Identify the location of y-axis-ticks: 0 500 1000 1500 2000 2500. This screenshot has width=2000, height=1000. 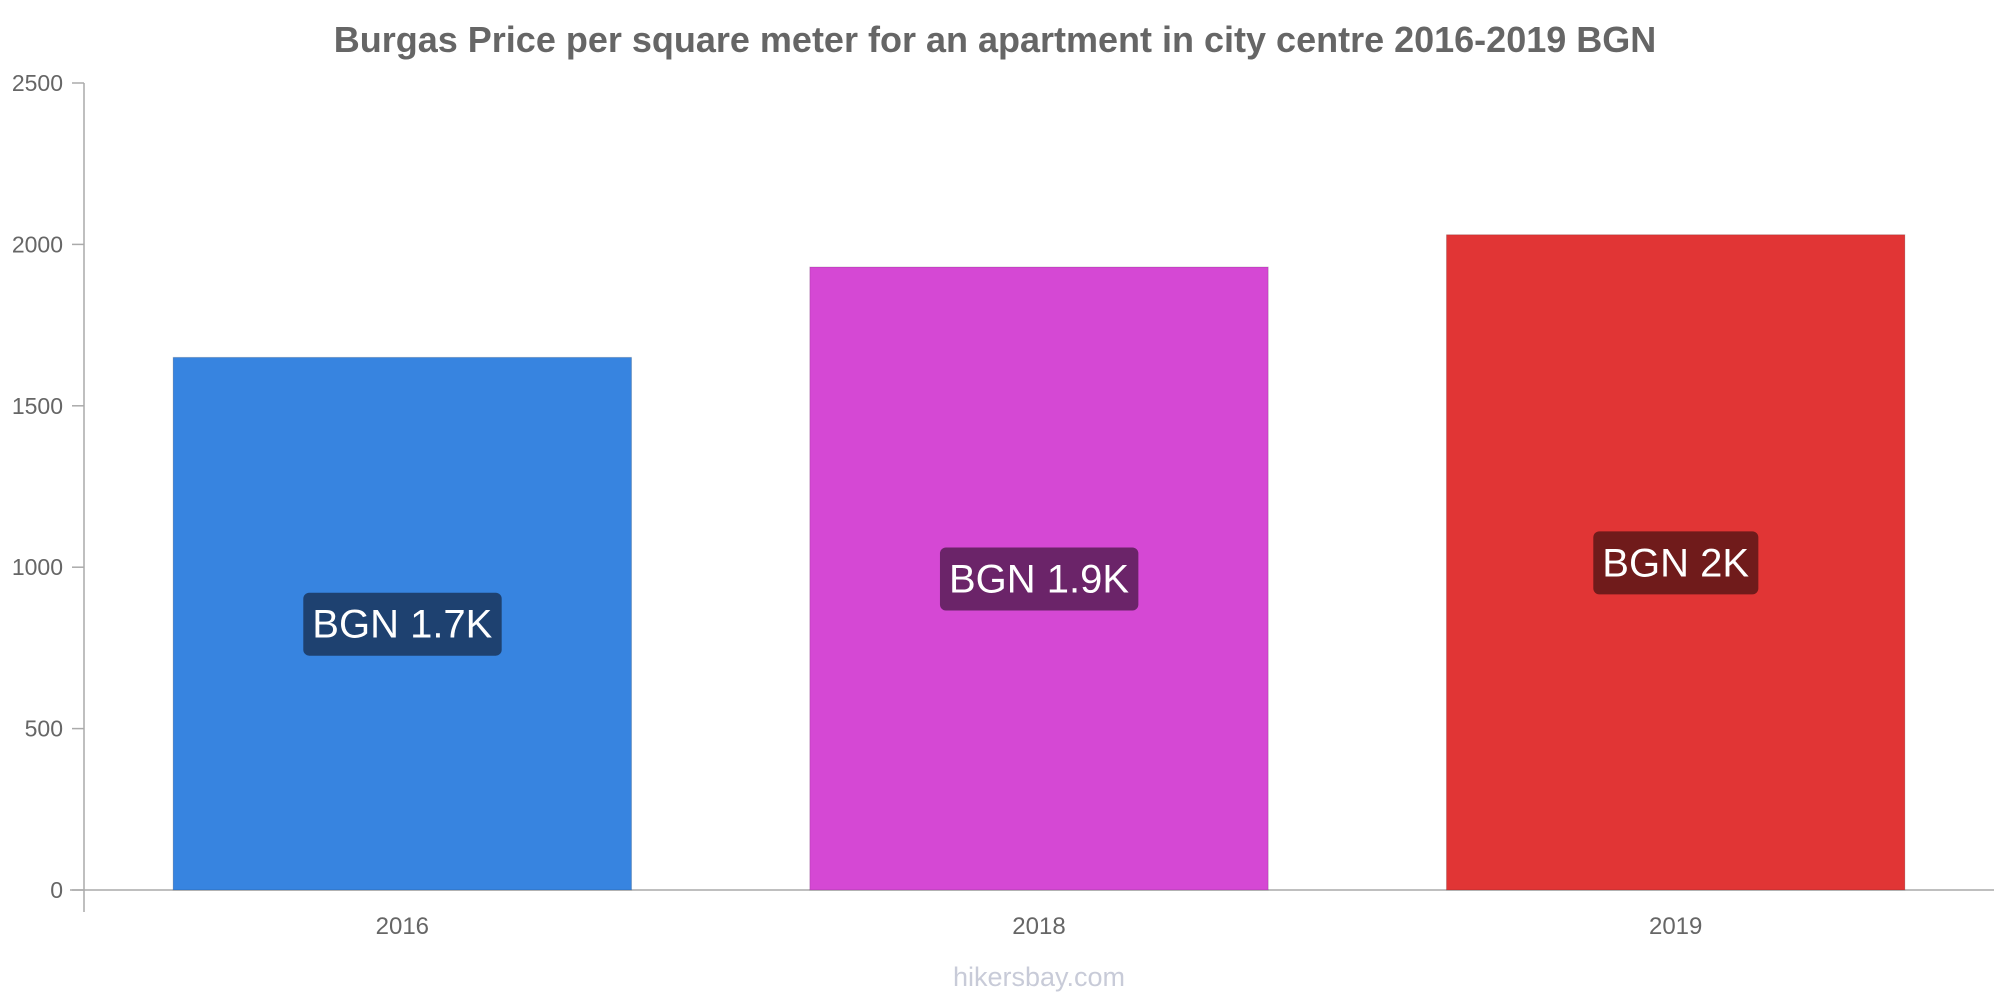
(48, 486).